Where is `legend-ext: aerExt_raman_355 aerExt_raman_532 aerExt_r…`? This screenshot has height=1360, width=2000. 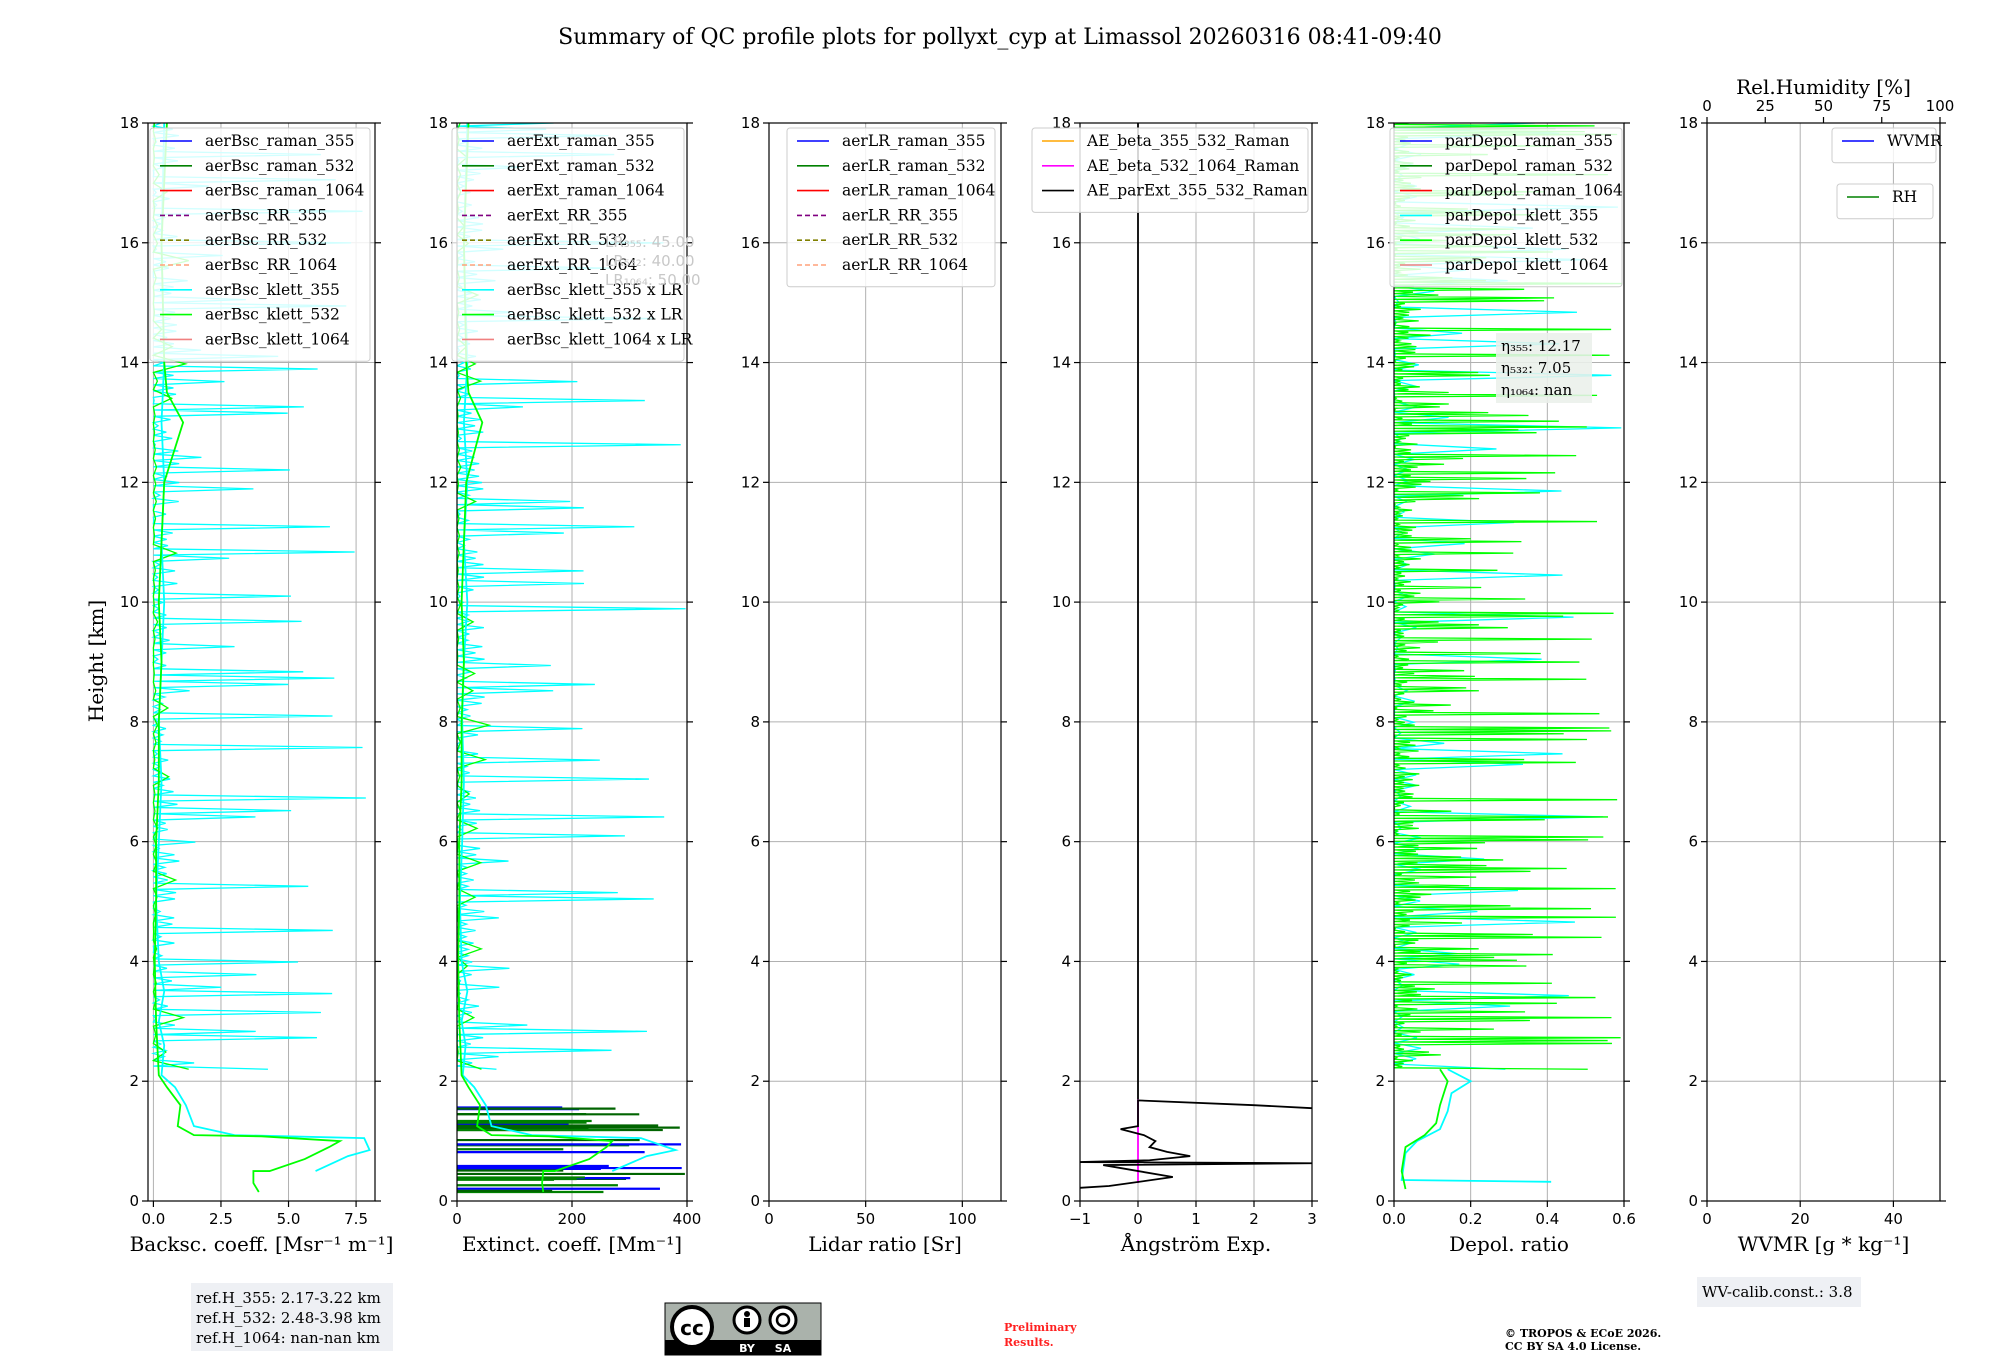 legend-ext: aerExt_raman_355 aerExt_raman_532 aerExt_r… is located at coordinates (572, 244).